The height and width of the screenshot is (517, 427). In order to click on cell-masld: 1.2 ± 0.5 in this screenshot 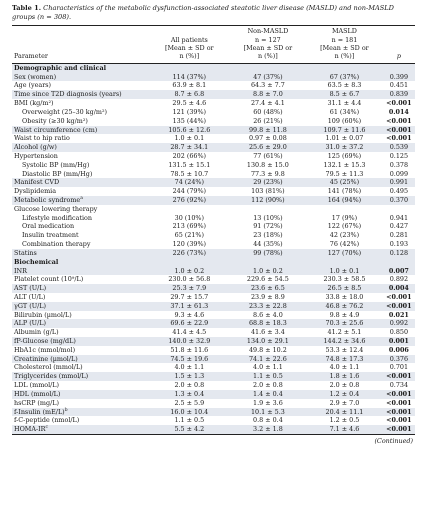, I will do `click(344, 420)`.